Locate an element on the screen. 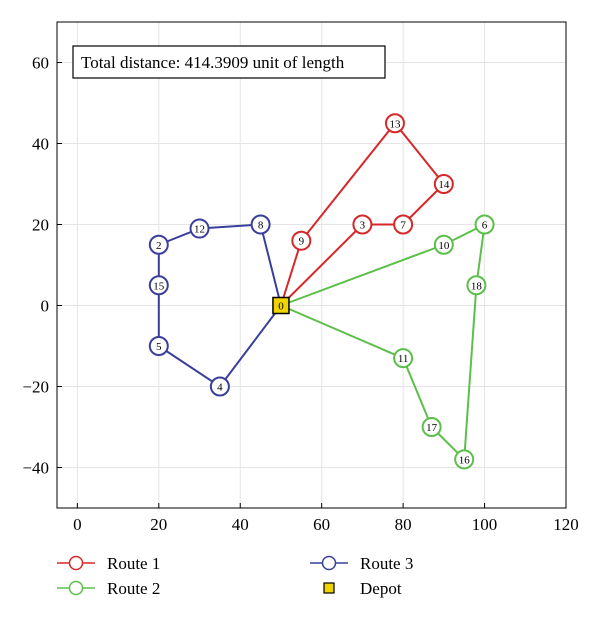 The width and height of the screenshot is (600, 619). legend-item-4: Depot is located at coordinates (362, 588).